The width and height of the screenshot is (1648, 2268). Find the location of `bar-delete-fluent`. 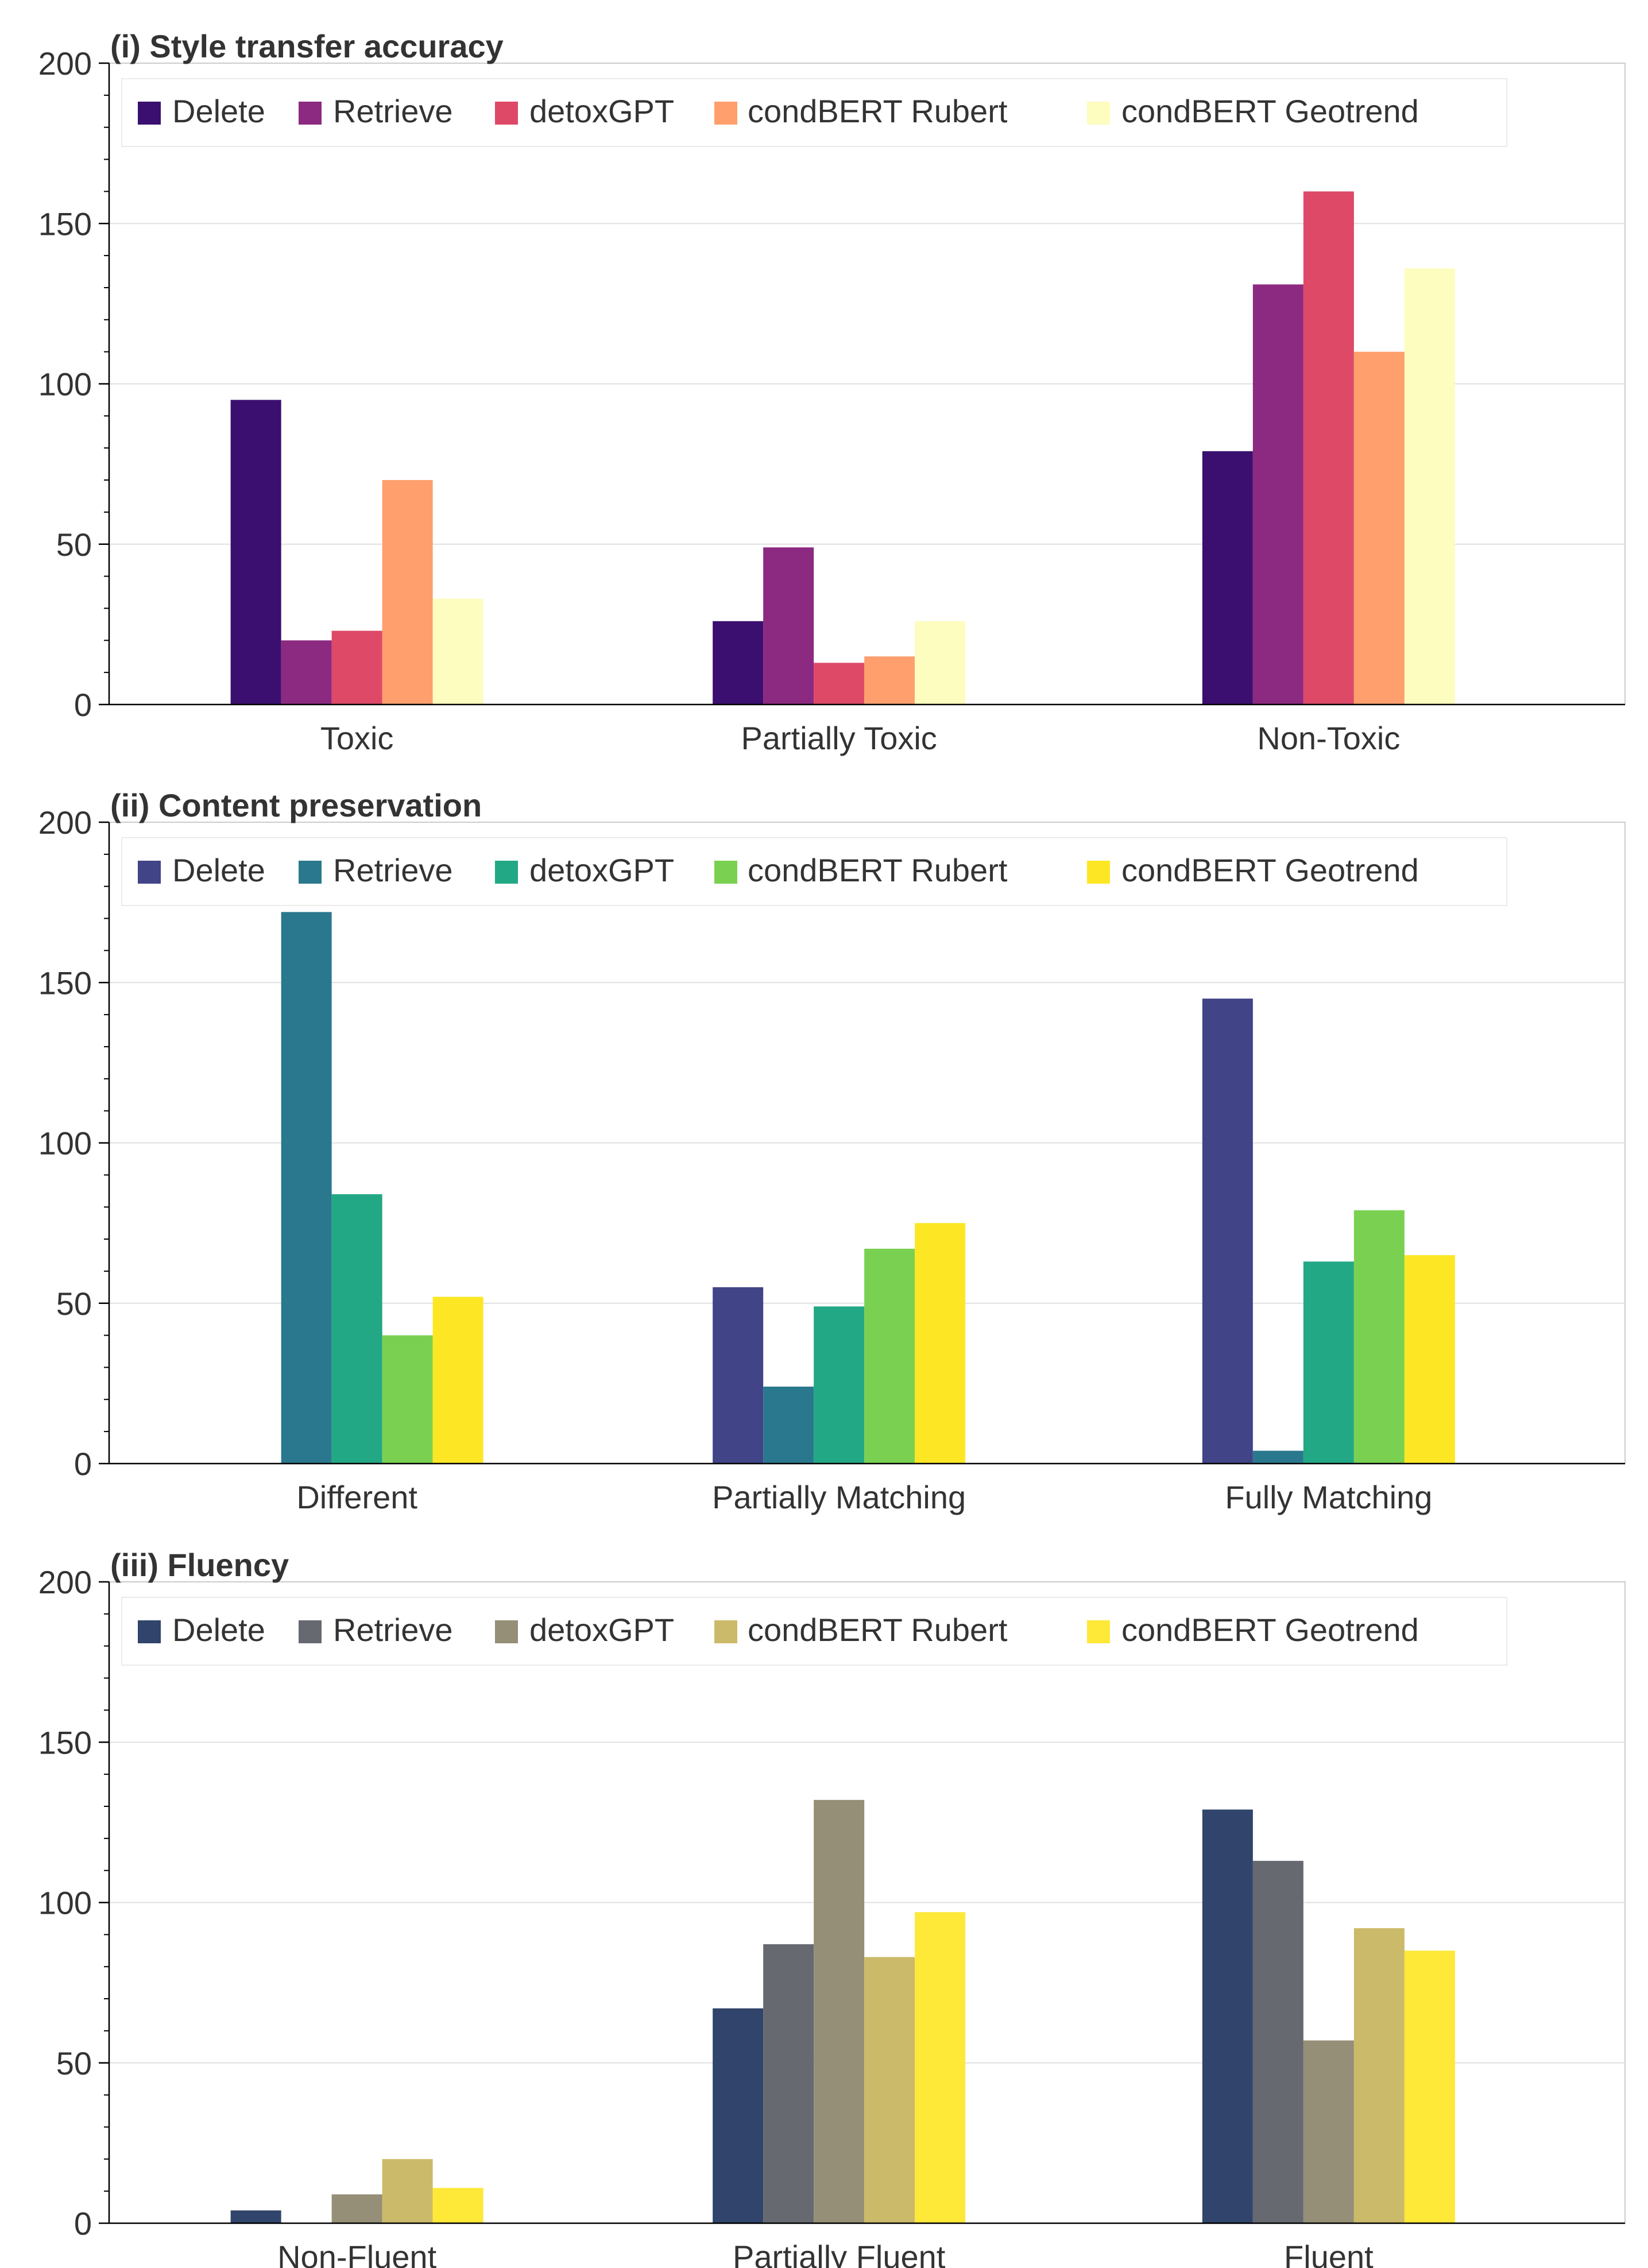

bar-delete-fluent is located at coordinates (1227, 2016).